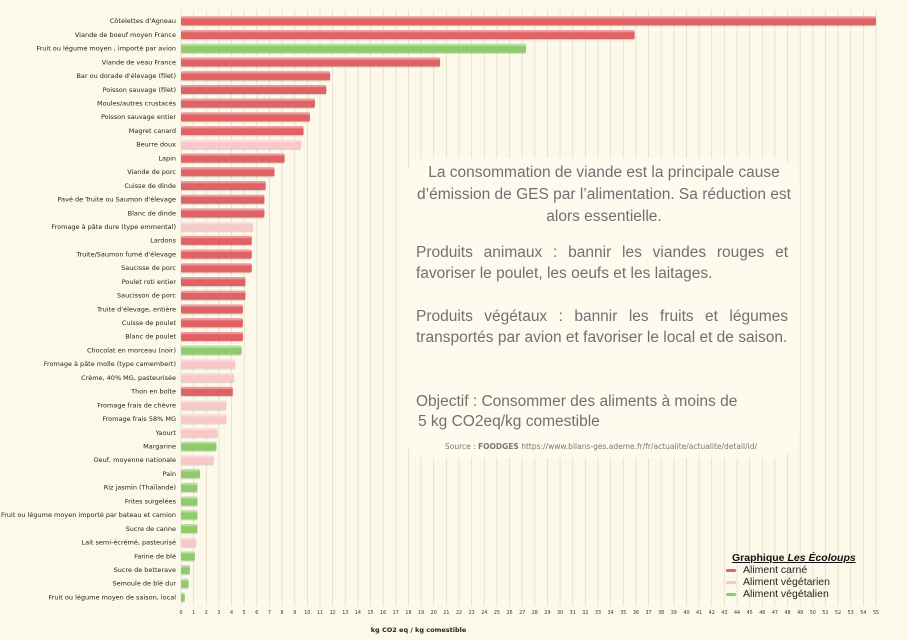 The image size is (908, 640). Describe the element at coordinates (231, 613) in the screenshot. I see `x-tick-label: 4` at that location.